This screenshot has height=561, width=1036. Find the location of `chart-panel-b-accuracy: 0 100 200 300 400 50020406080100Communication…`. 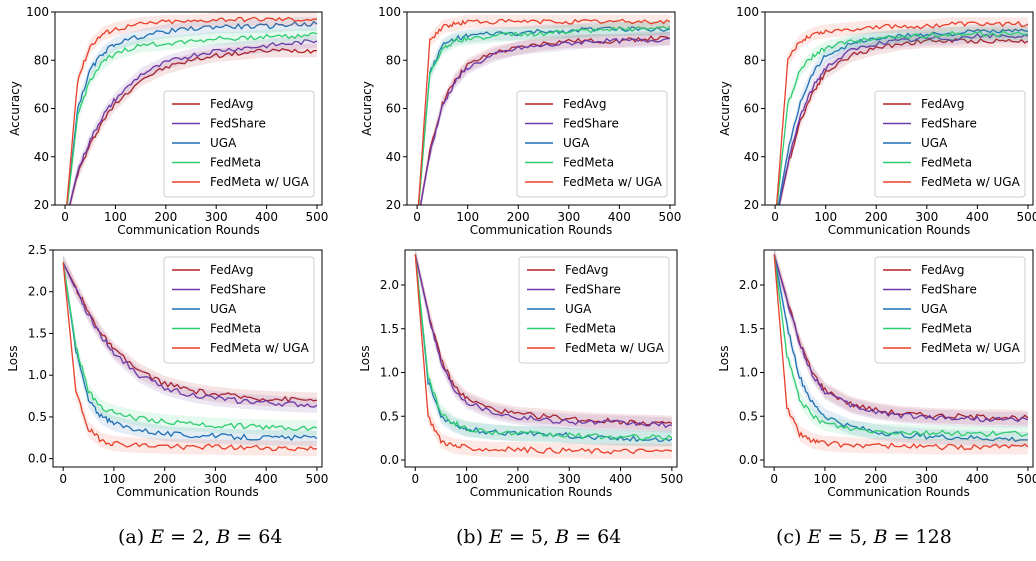

chart-panel-b-accuracy: 0 100 200 300 400 50020406080100Communication… is located at coordinates (520, 121).